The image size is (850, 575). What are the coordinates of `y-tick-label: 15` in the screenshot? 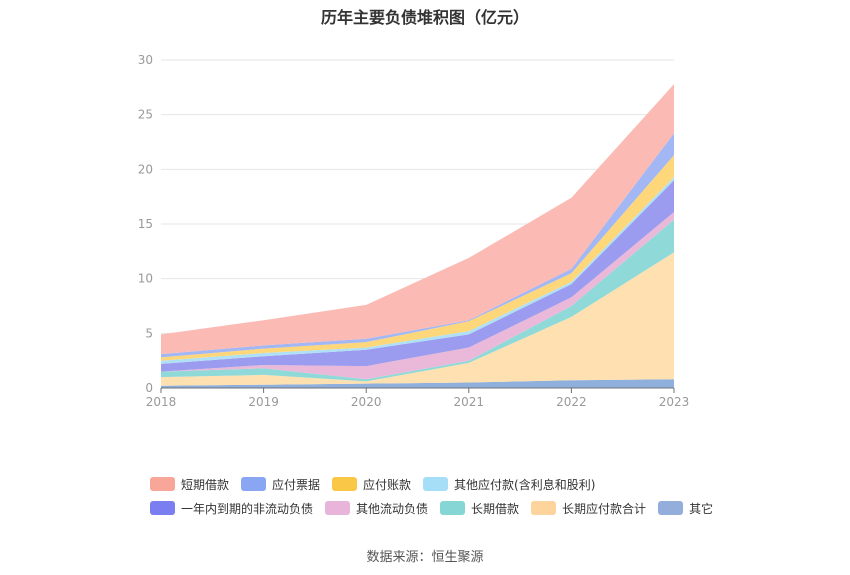 It's located at (145, 224).